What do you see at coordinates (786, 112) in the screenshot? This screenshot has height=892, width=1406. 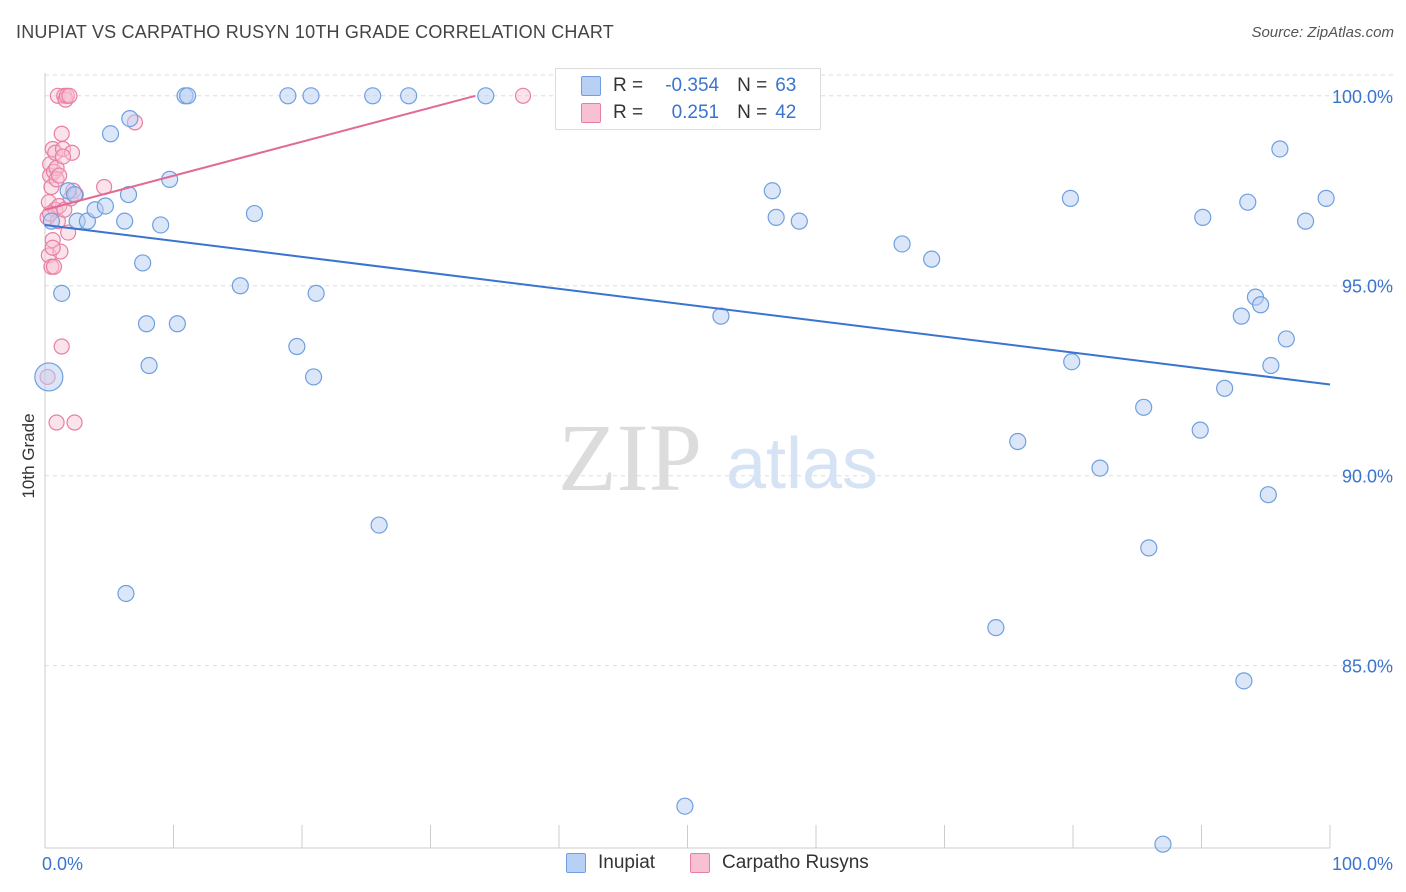 I see `legend-n-value-carpatho-rusyns: 42` at bounding box center [786, 112].